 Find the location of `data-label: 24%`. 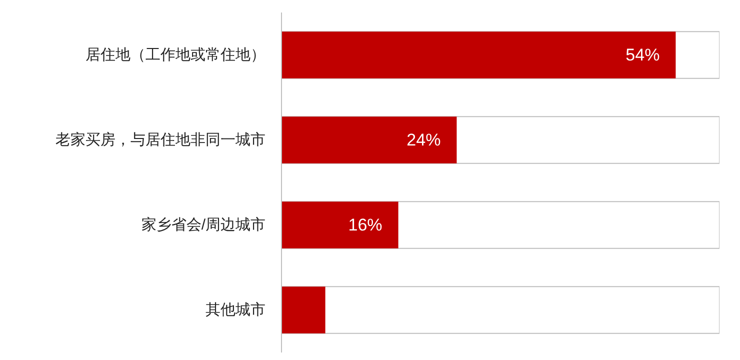

data-label: 24% is located at coordinates (423, 140).